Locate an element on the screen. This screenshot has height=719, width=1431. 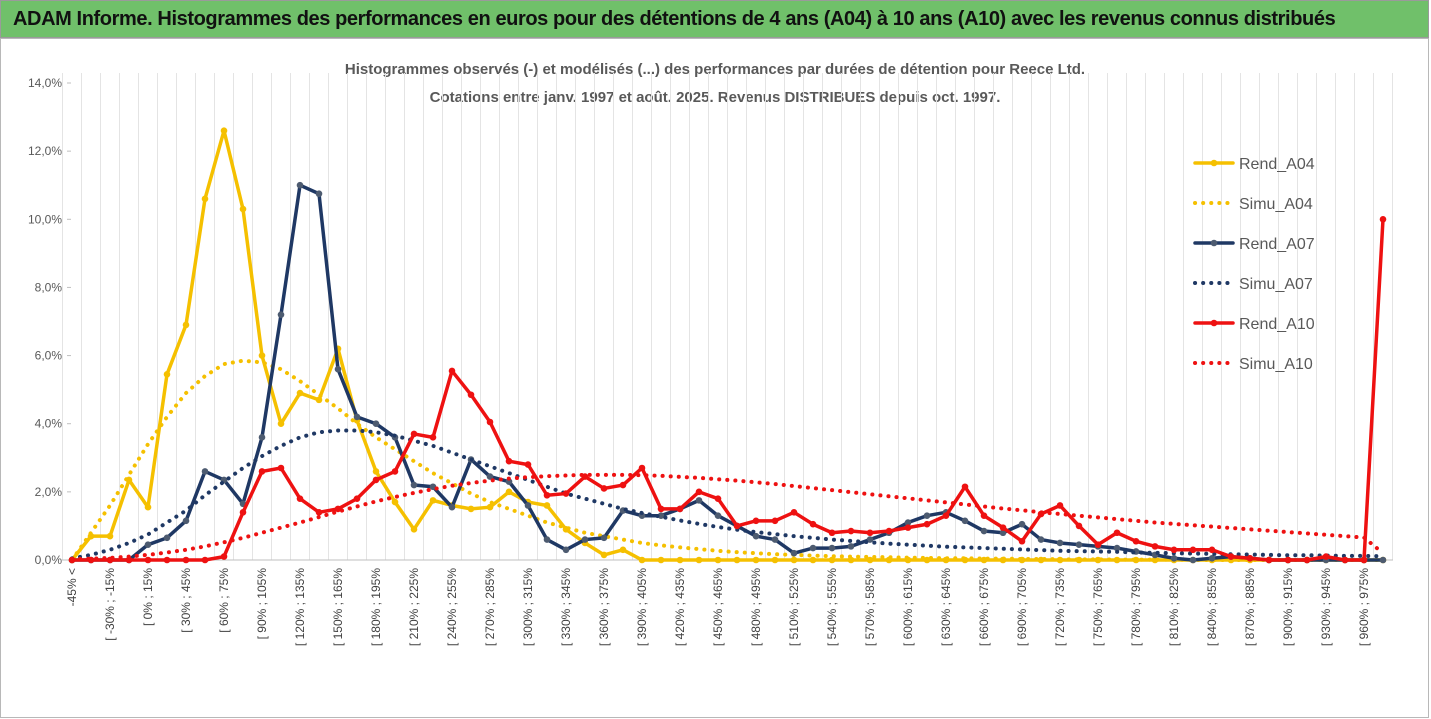
x-tick-label: [ 210% ; 225% is located at coordinates (414, 607).